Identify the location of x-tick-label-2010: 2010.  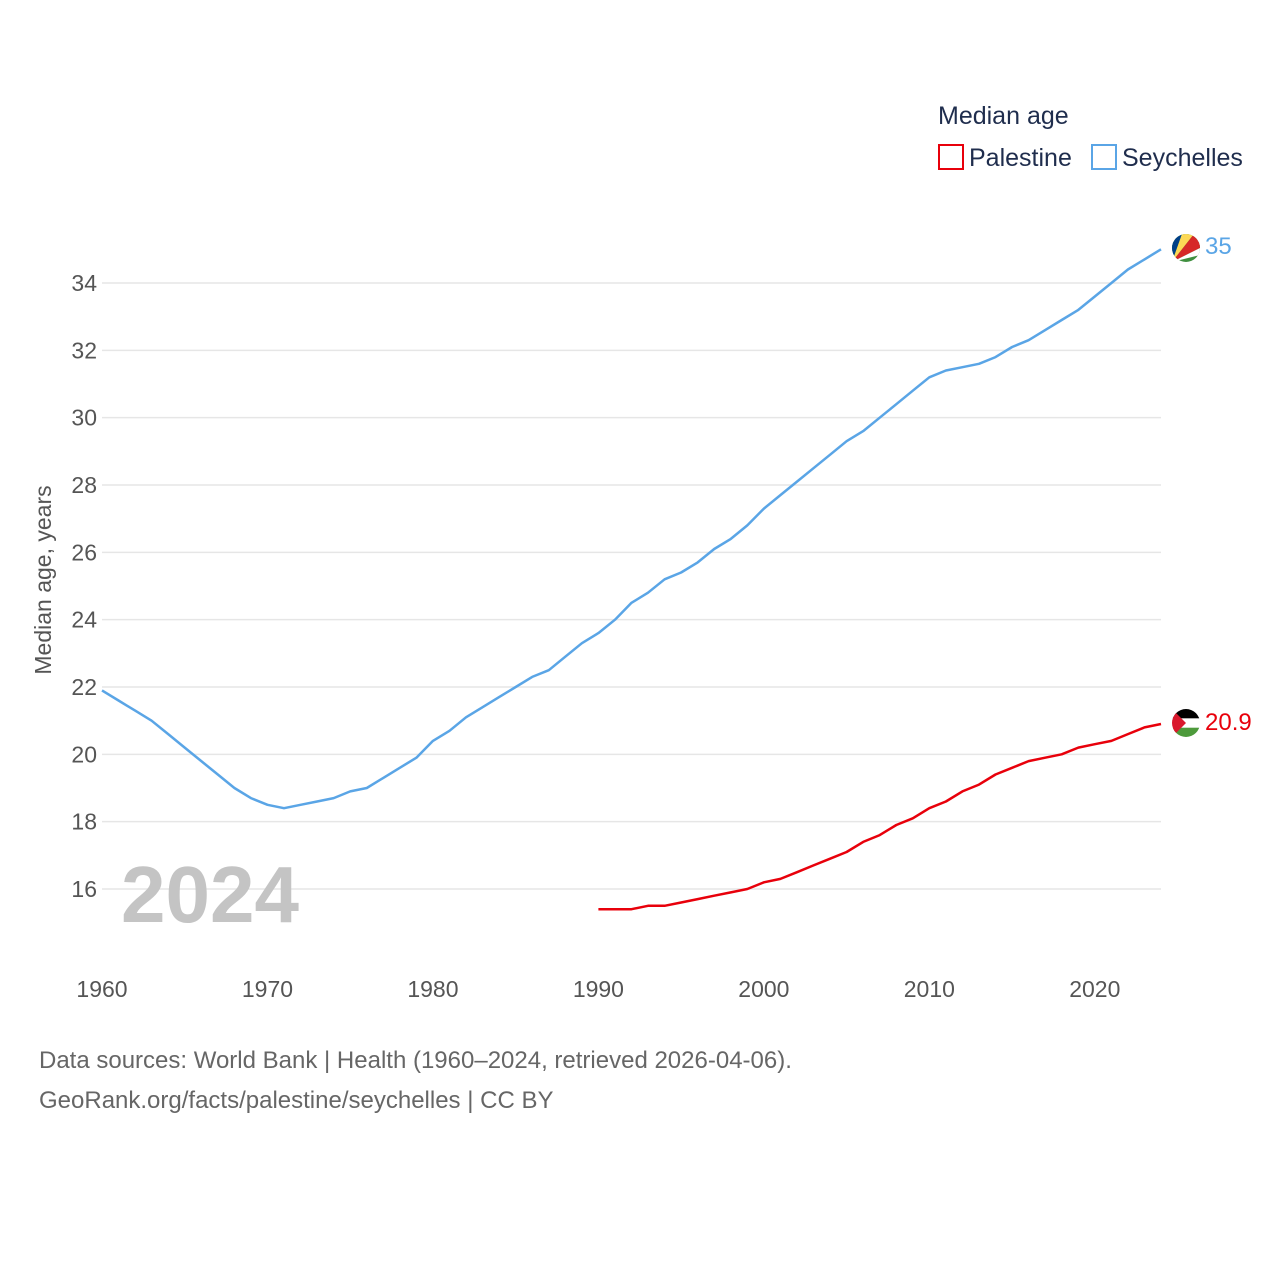
(929, 989).